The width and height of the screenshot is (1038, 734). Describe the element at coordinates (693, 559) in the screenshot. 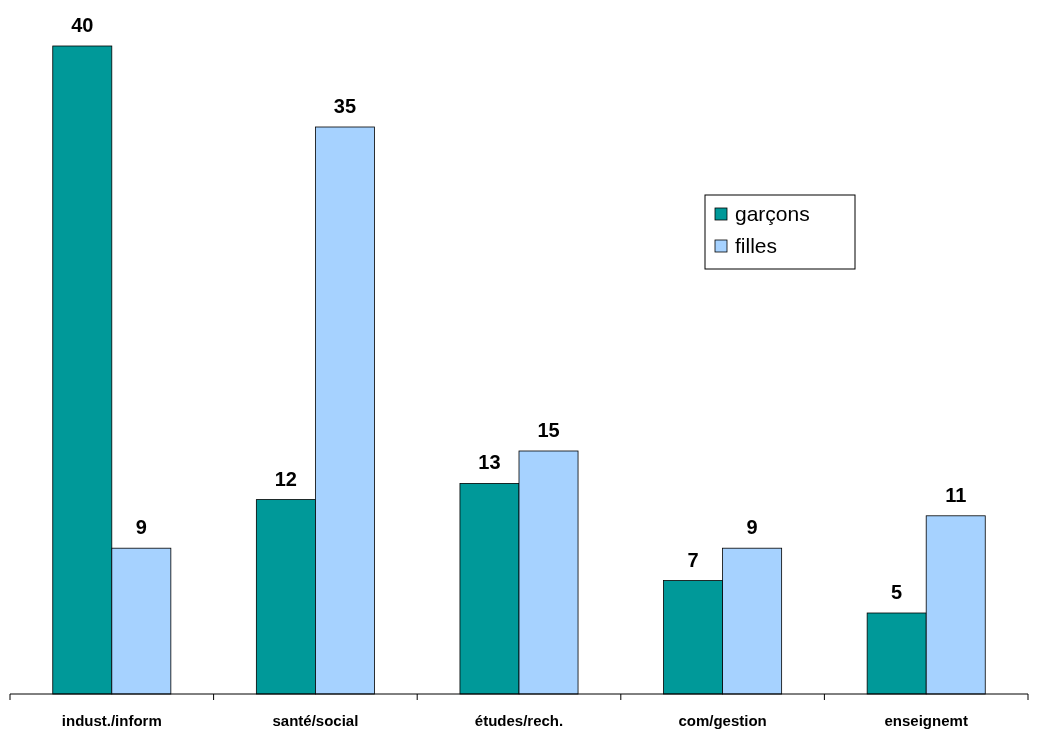

I see `data-label: 7` at that location.